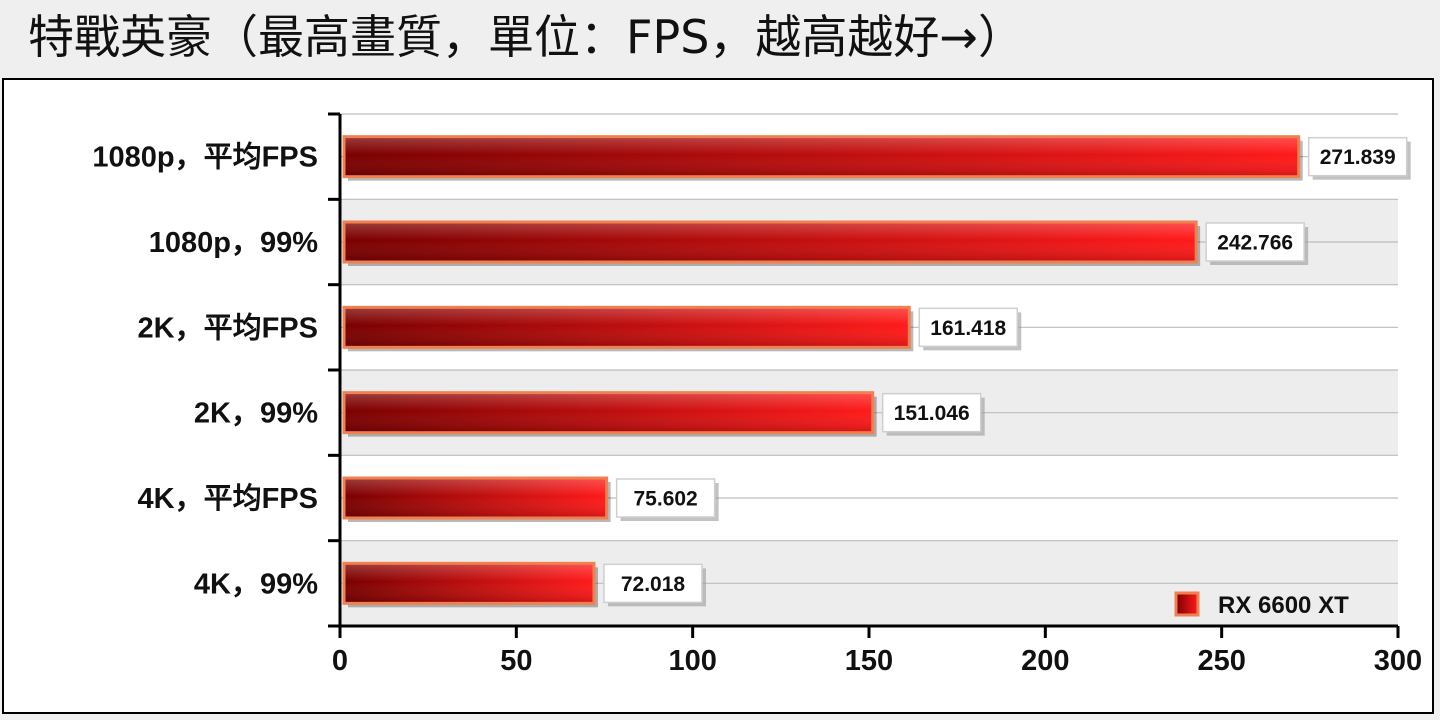  I want to click on category-label: 4K，99%, so click(256, 584).